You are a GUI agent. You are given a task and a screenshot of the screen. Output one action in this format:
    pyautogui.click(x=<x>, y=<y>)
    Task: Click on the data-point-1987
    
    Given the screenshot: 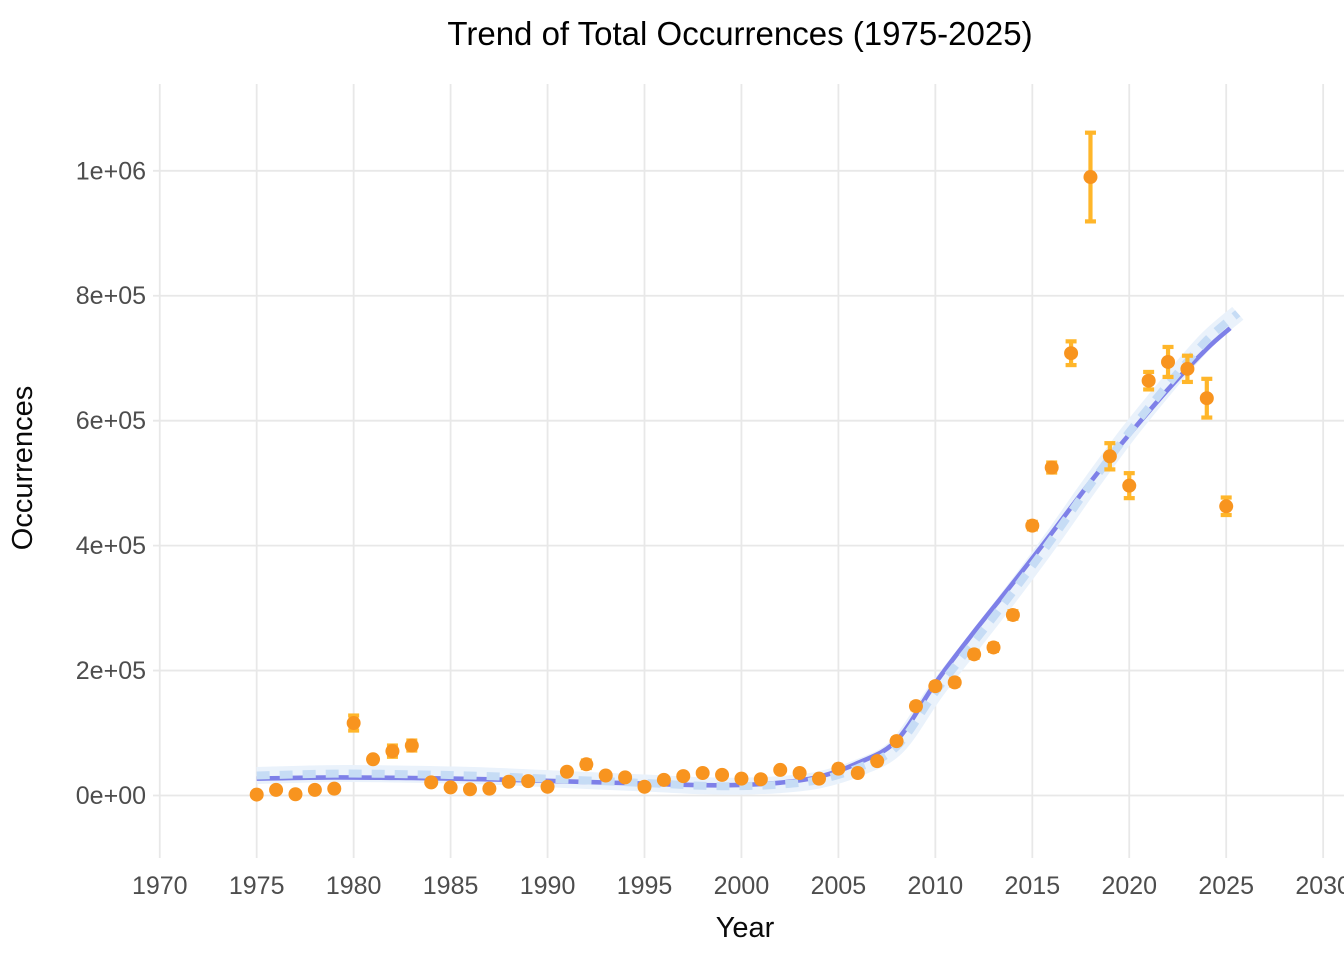 What is the action you would take?
    pyautogui.click(x=489, y=788)
    